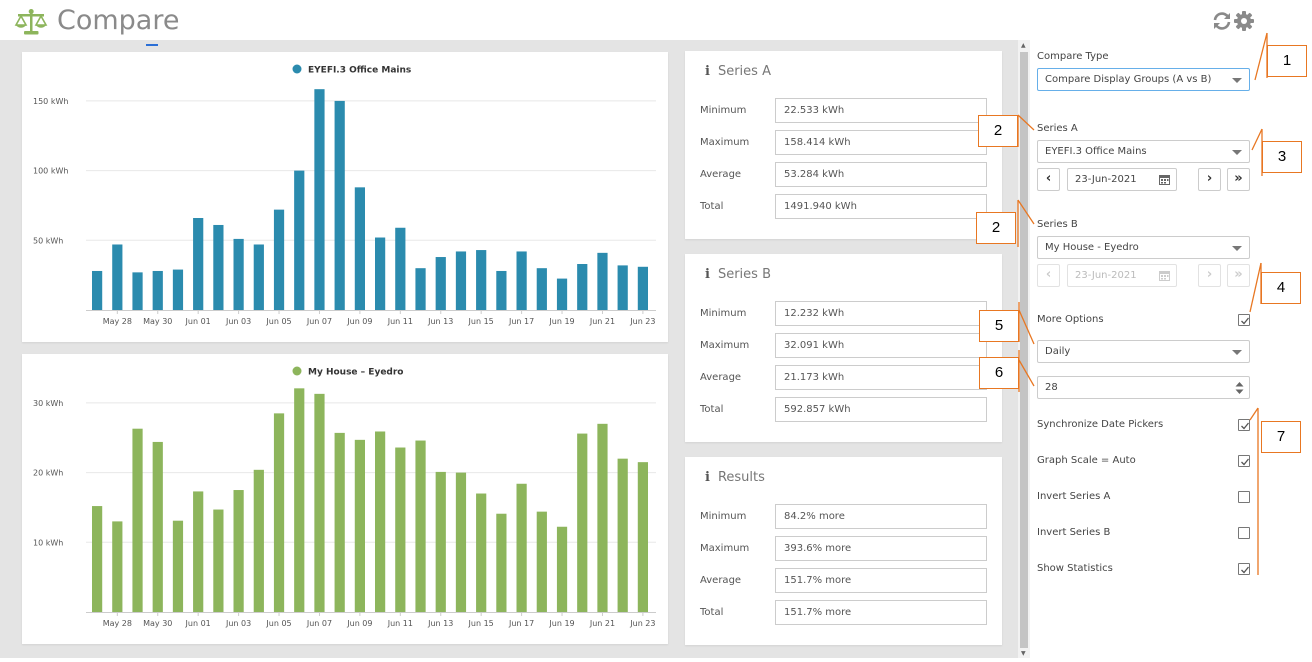 Image resolution: width=1312 pixels, height=662 pixels. What do you see at coordinates (1092, 247) in the screenshot?
I see `series-b-value: My House - Eyedro` at bounding box center [1092, 247].